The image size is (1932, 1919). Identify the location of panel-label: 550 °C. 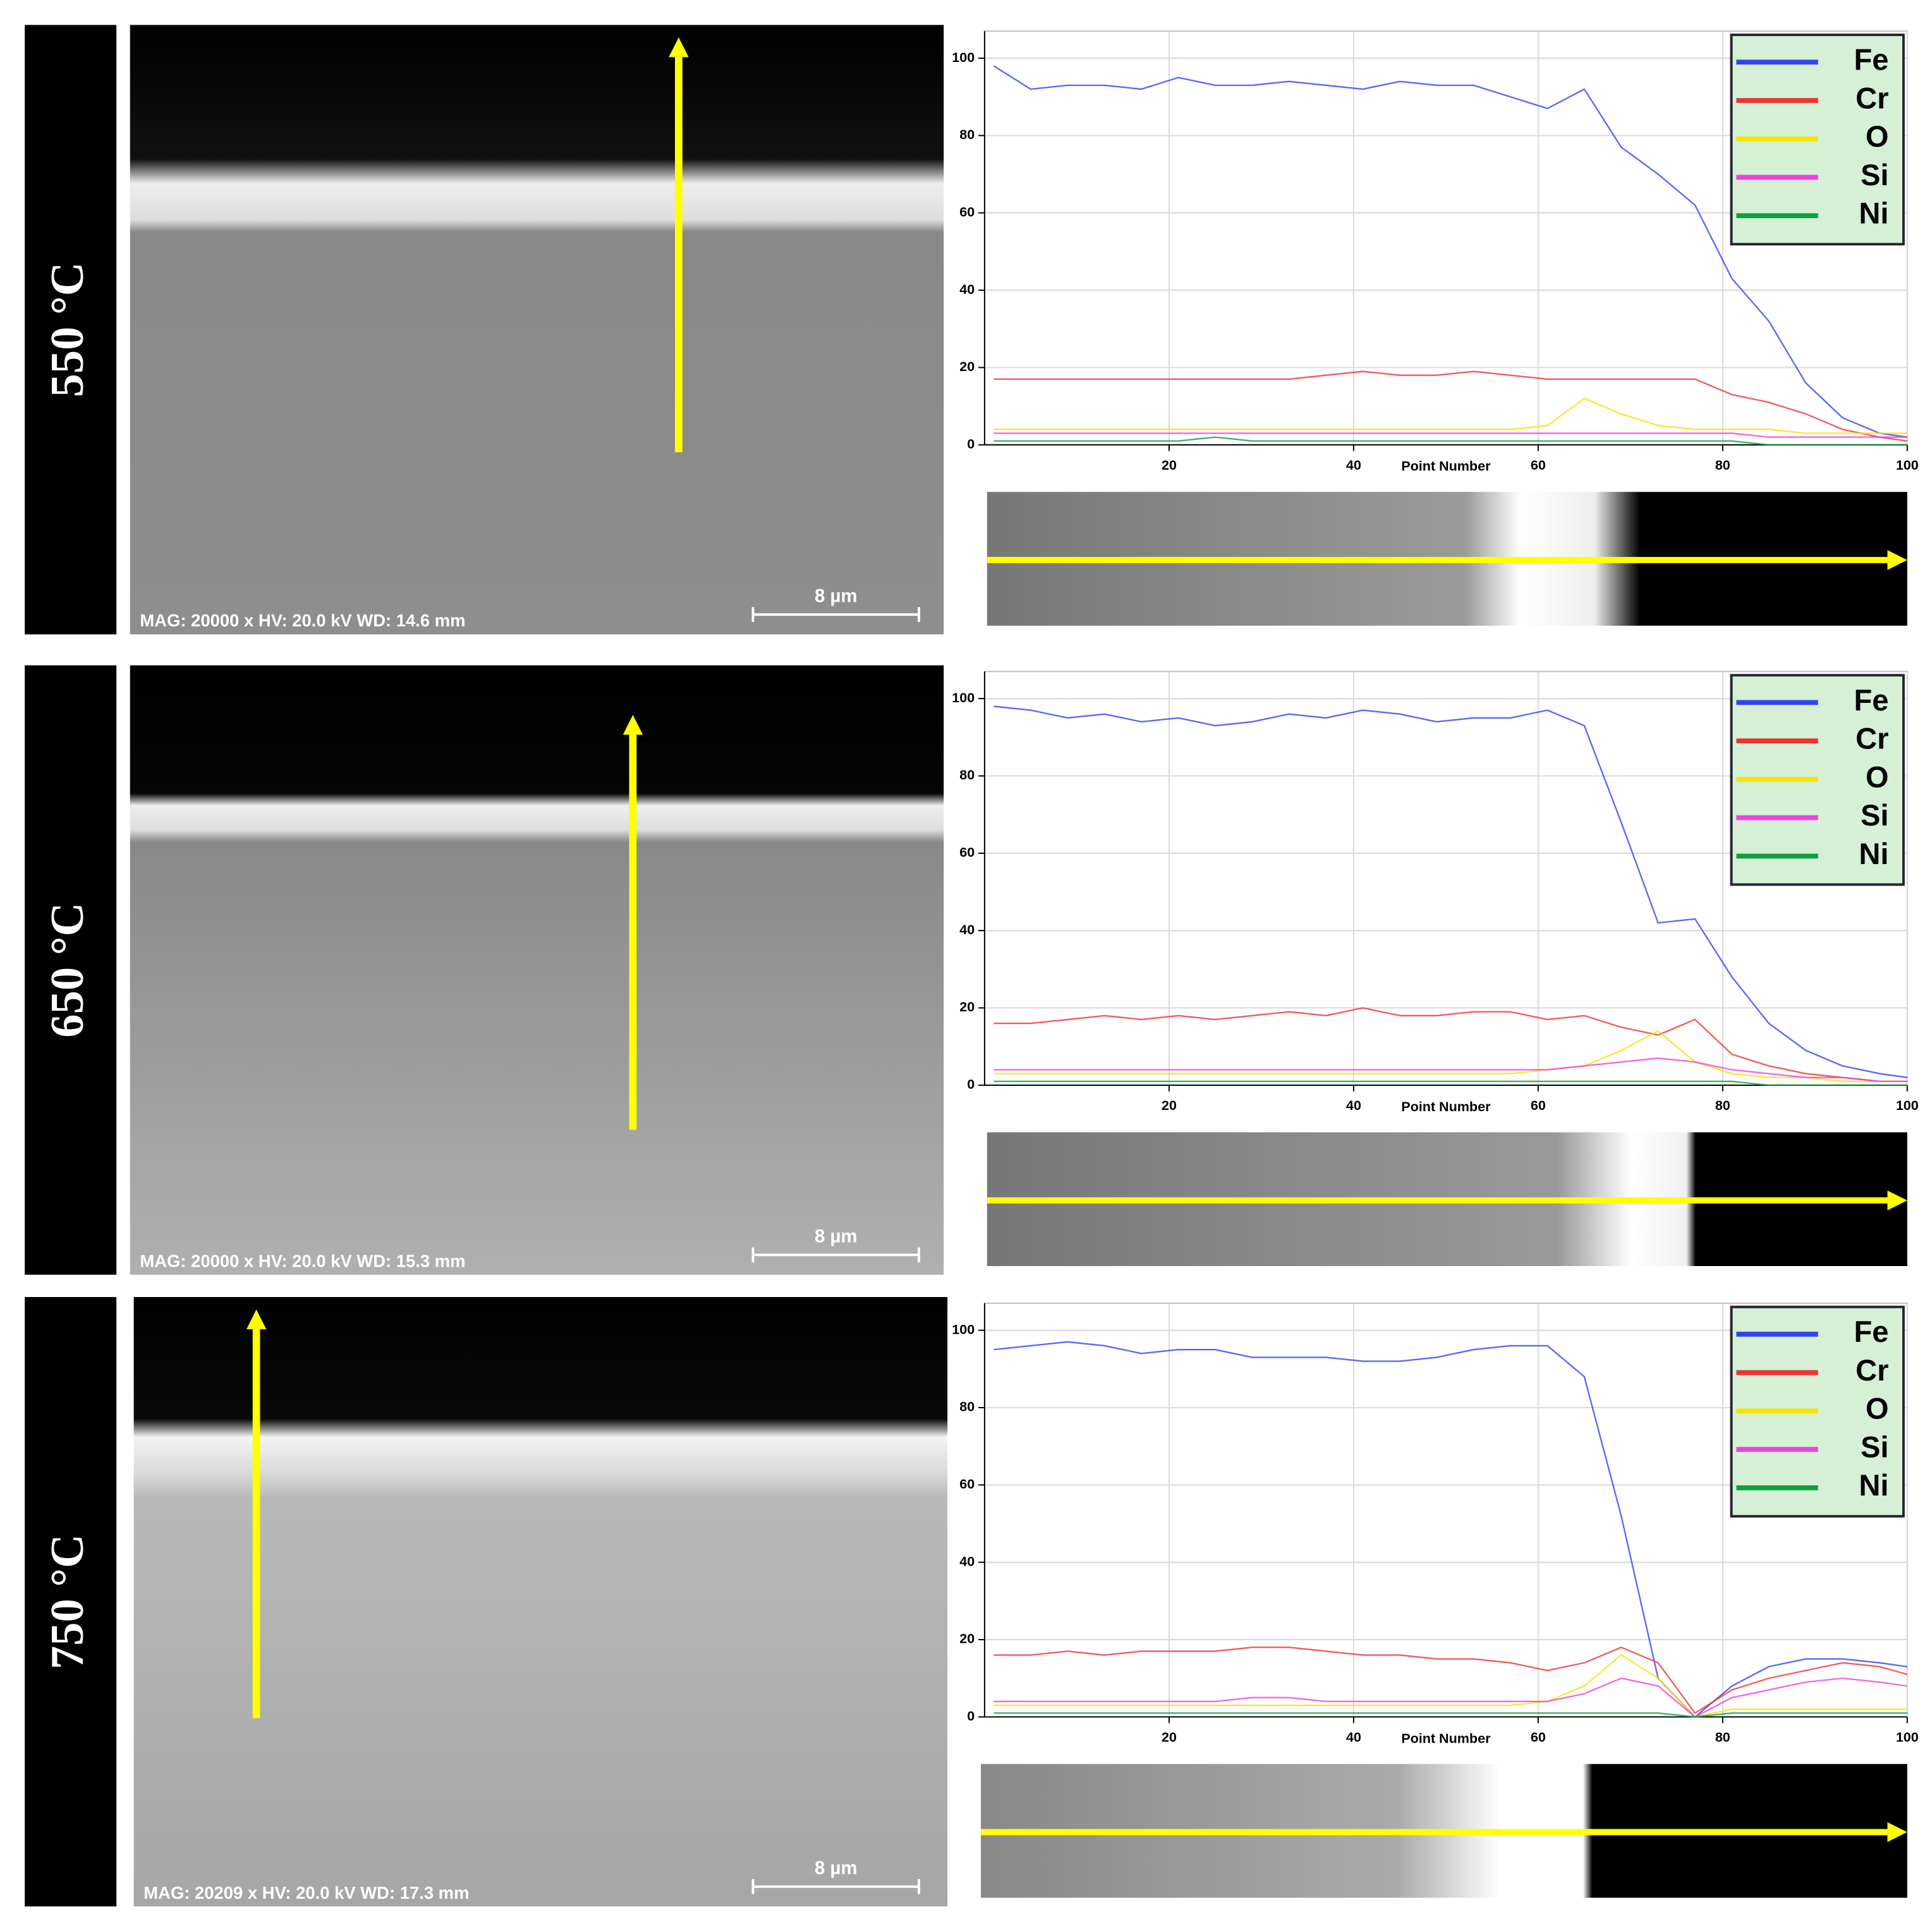
(68, 330).